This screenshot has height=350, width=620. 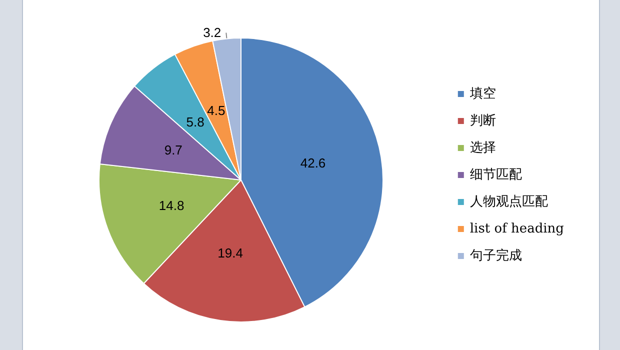 What do you see at coordinates (509, 202) in the screenshot?
I see `legend-label: 人物观点匹配` at bounding box center [509, 202].